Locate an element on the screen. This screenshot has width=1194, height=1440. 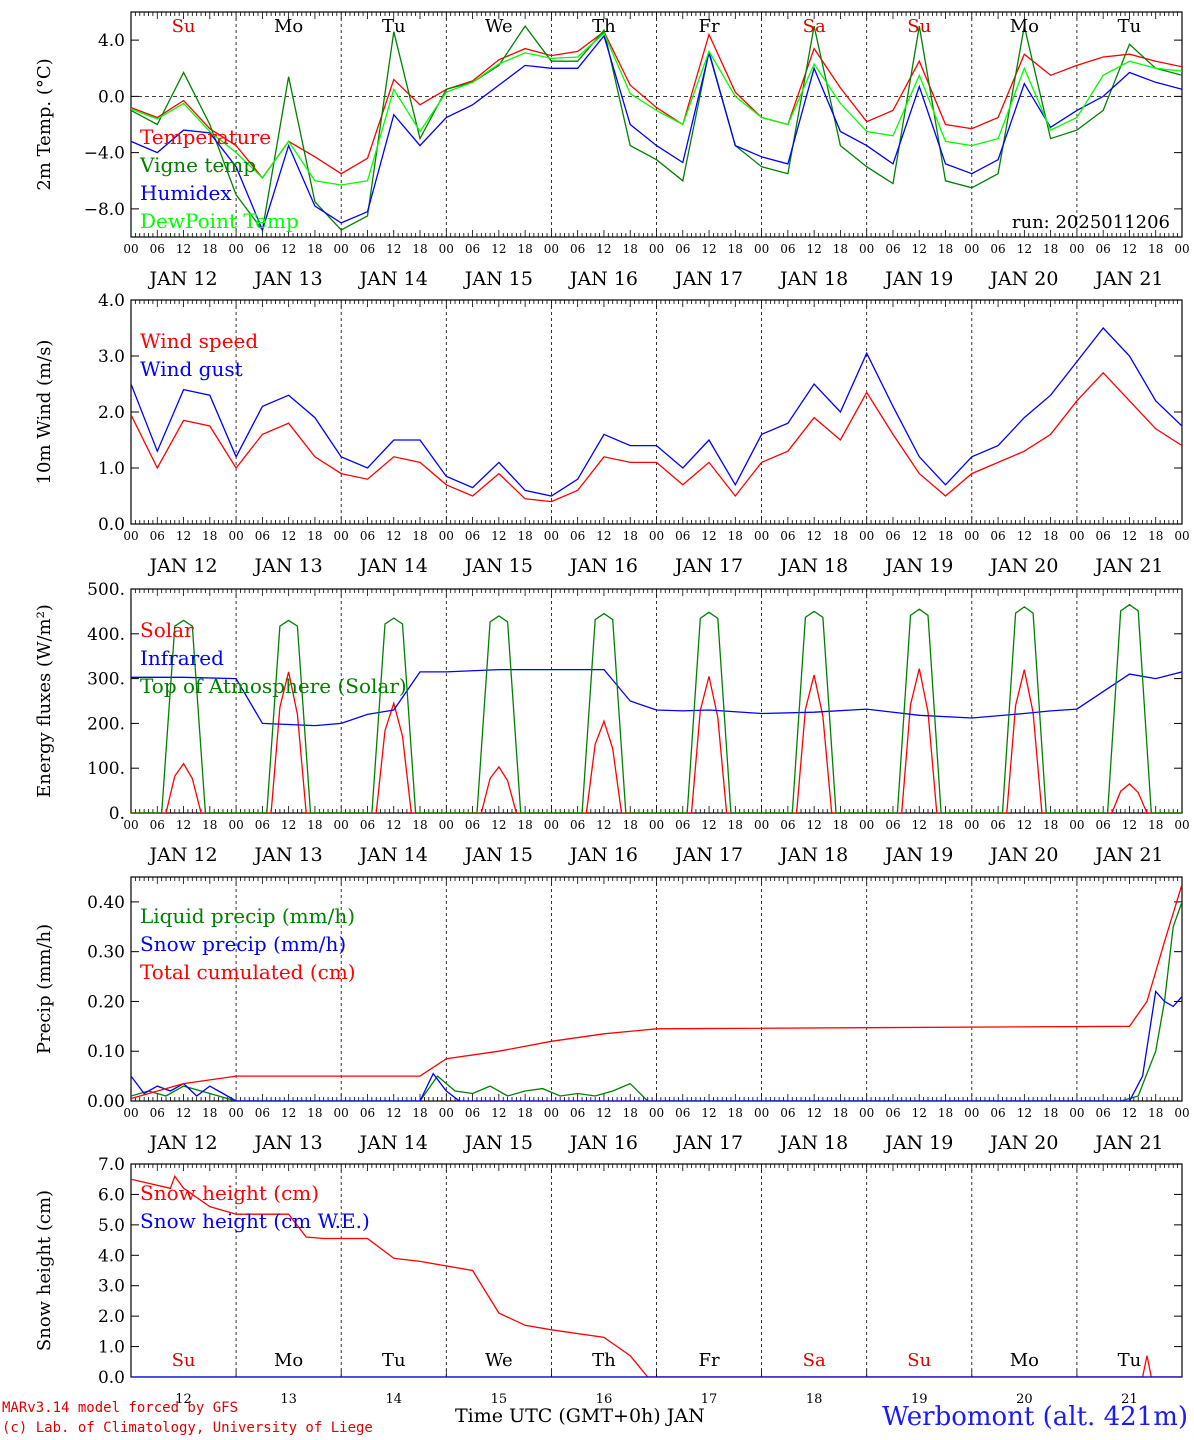
x-date-label: JAN 18 is located at coordinates (813, 279).